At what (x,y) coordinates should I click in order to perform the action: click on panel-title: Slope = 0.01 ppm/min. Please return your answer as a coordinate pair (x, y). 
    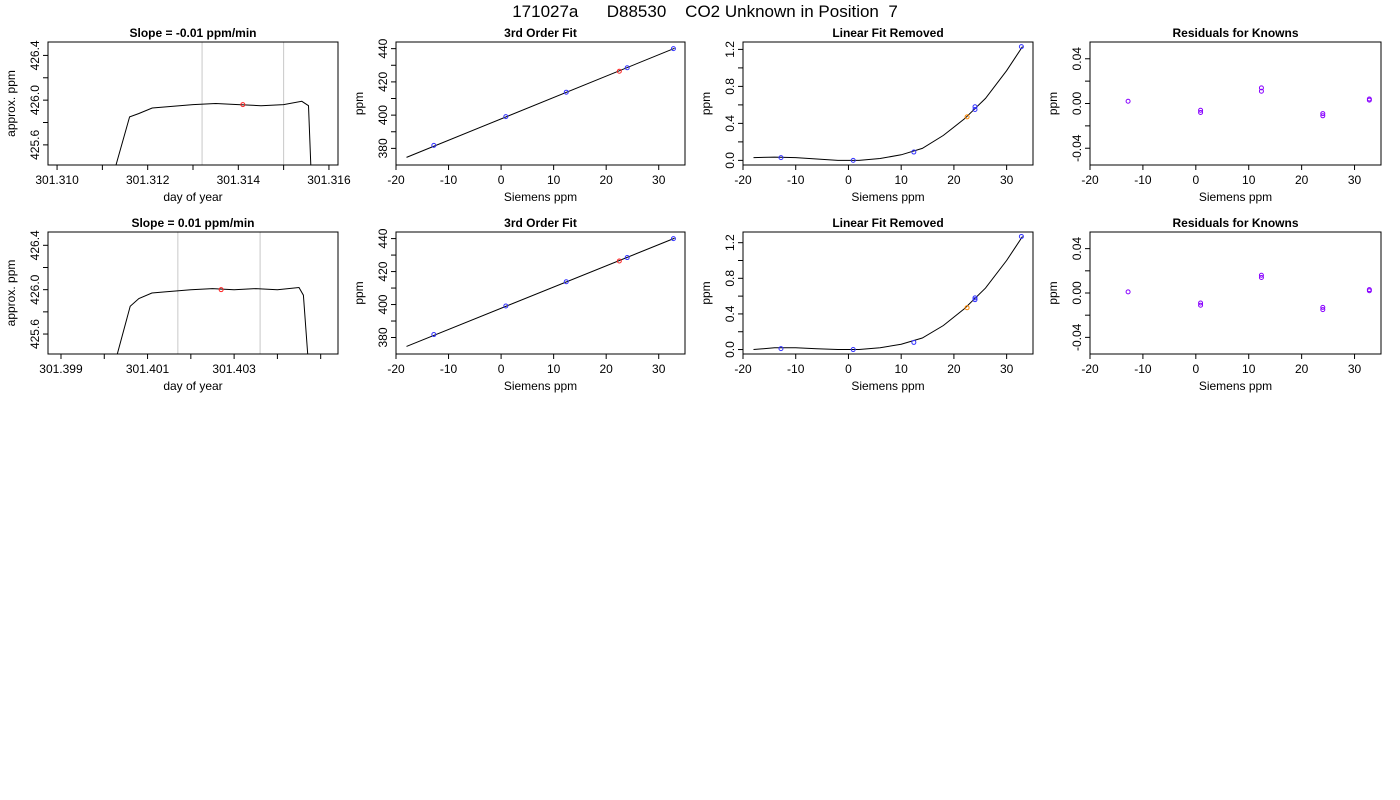
    Looking at the image, I should click on (192, 223).